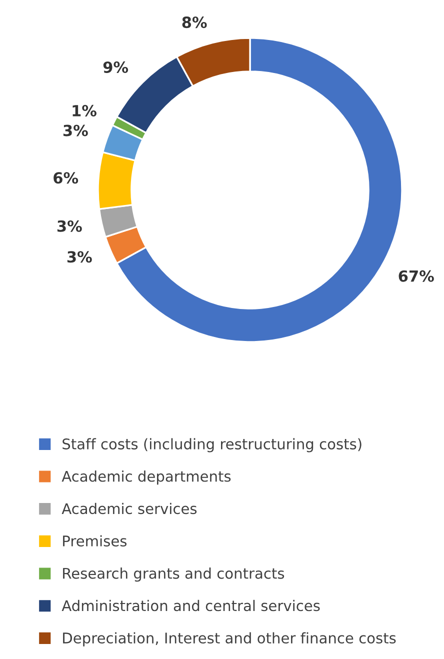  Describe the element at coordinates (146, 477) in the screenshot. I see `legend-label: Academic departments` at that location.